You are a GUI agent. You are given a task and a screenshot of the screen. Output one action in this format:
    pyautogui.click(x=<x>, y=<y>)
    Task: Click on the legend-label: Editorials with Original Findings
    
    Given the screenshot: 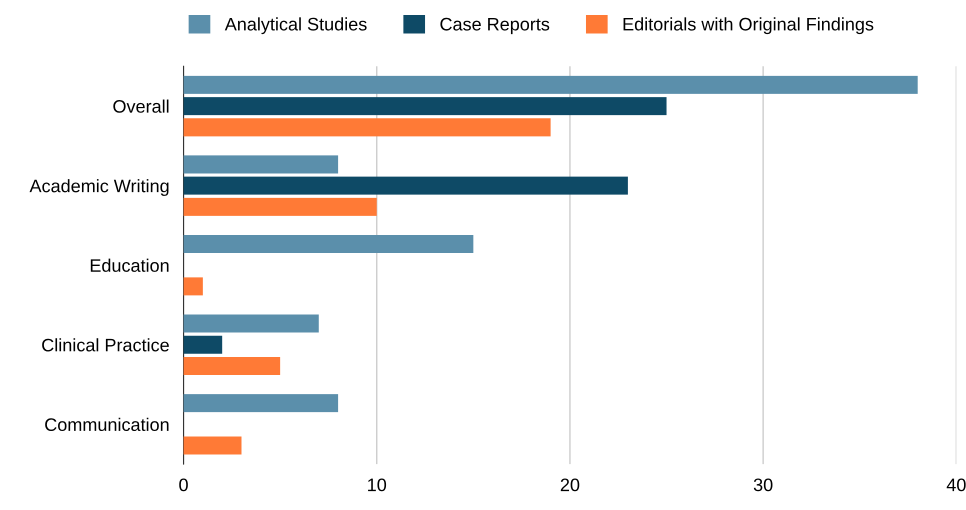 What is the action you would take?
    pyautogui.click(x=749, y=25)
    